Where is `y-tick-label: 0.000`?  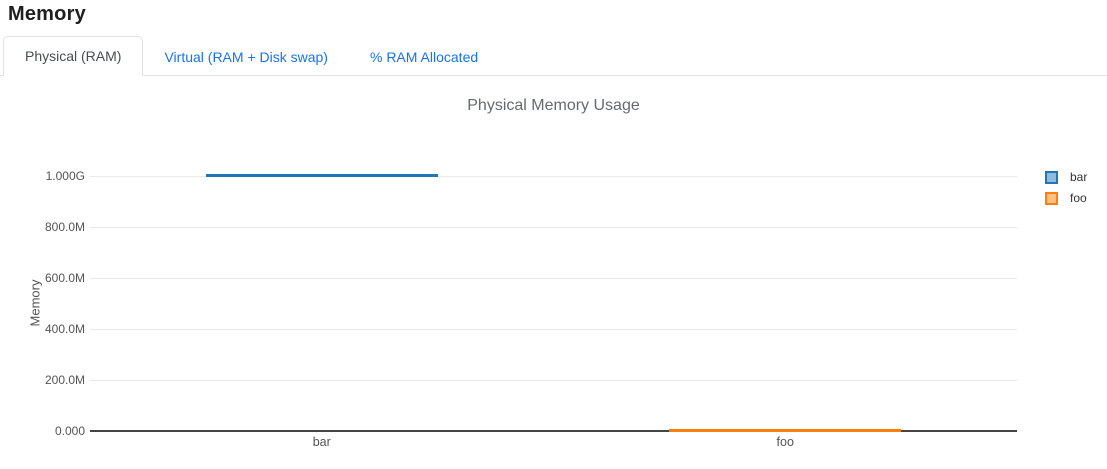
y-tick-label: 0.000 is located at coordinates (69, 431).